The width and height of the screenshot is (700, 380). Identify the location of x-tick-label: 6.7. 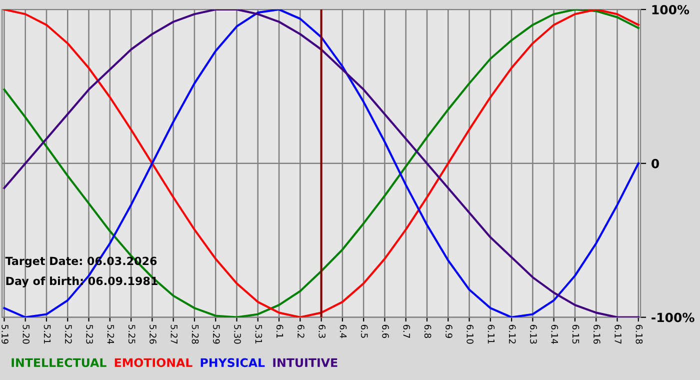
(406, 331).